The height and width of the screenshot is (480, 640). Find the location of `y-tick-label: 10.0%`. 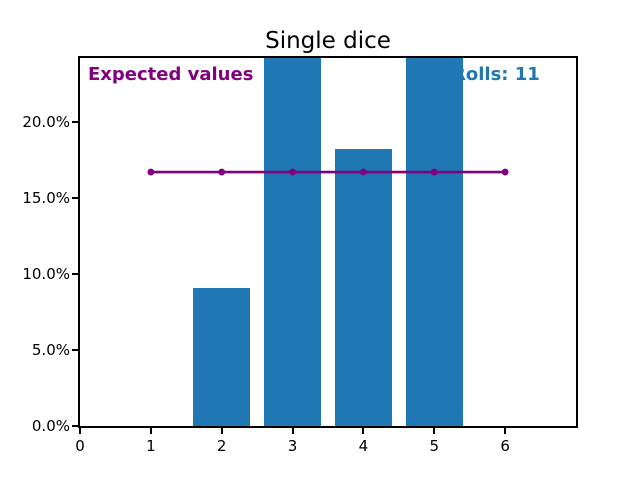

y-tick-label: 10.0% is located at coordinates (46, 273).